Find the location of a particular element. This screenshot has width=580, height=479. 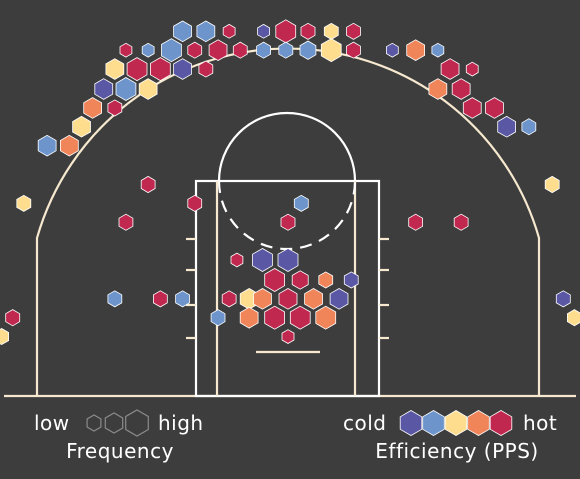

frequency-legend: low high Frequency is located at coordinates (119, 436).